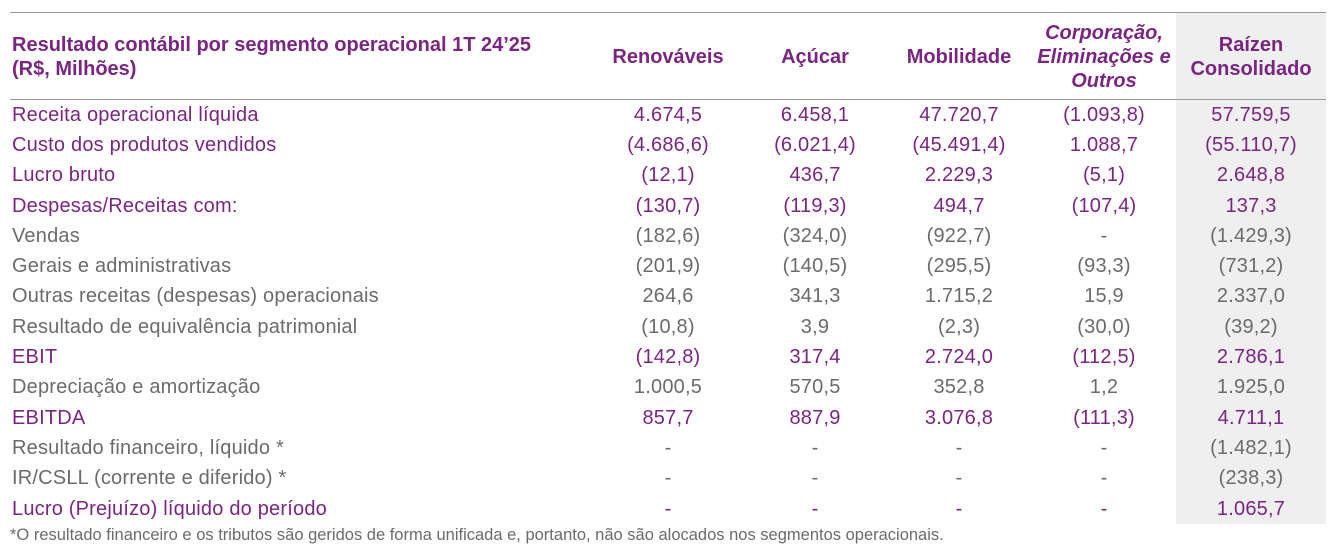  I want to click on cell: 352,8, so click(959, 387).